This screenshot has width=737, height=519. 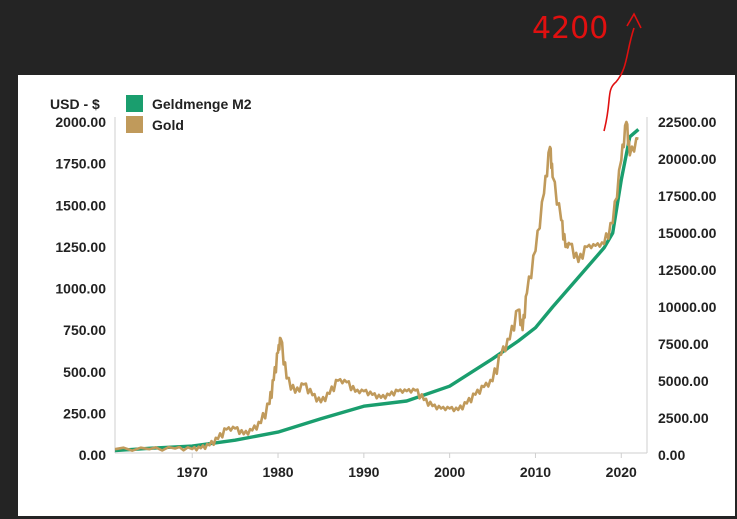 I want to click on y-right-tick-label: 0.00, so click(x=671, y=455).